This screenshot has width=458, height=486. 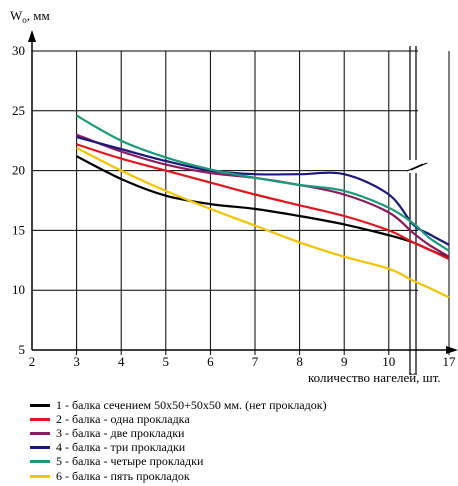 I want to click on y-tick-label: 15, so click(x=18, y=229).